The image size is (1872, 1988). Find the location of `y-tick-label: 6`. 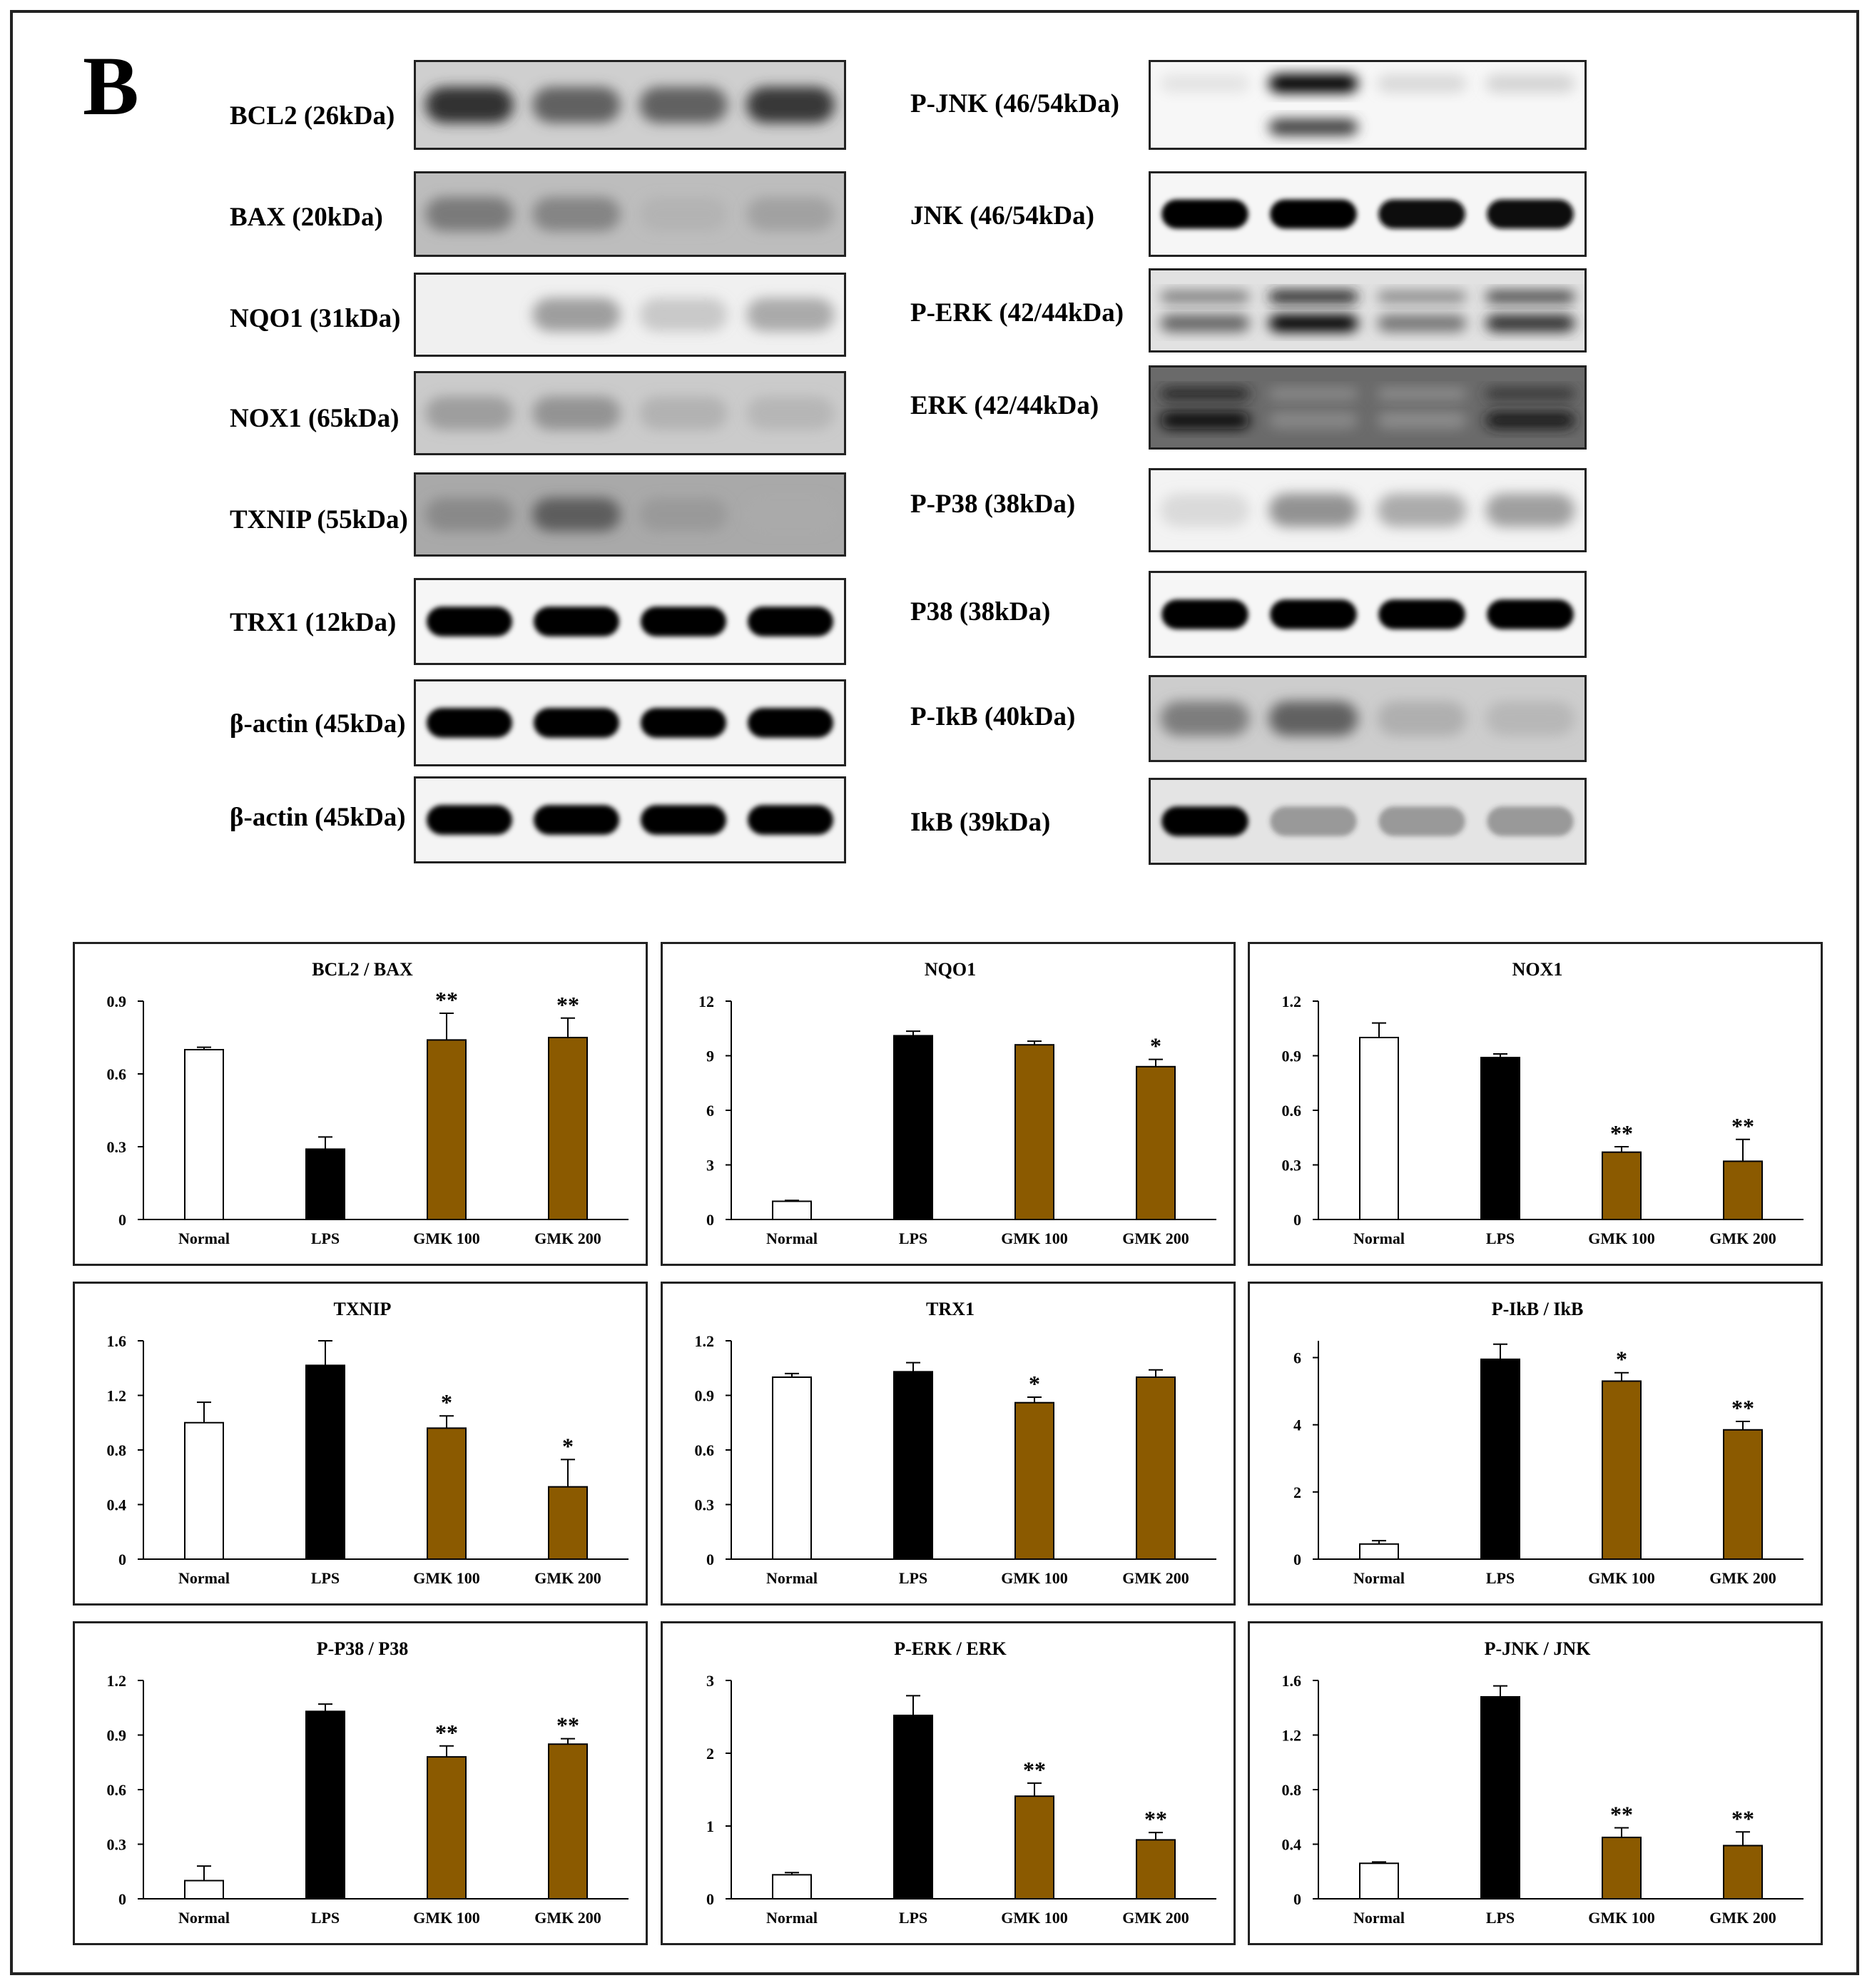

y-tick-label: 6 is located at coordinates (710, 1111).